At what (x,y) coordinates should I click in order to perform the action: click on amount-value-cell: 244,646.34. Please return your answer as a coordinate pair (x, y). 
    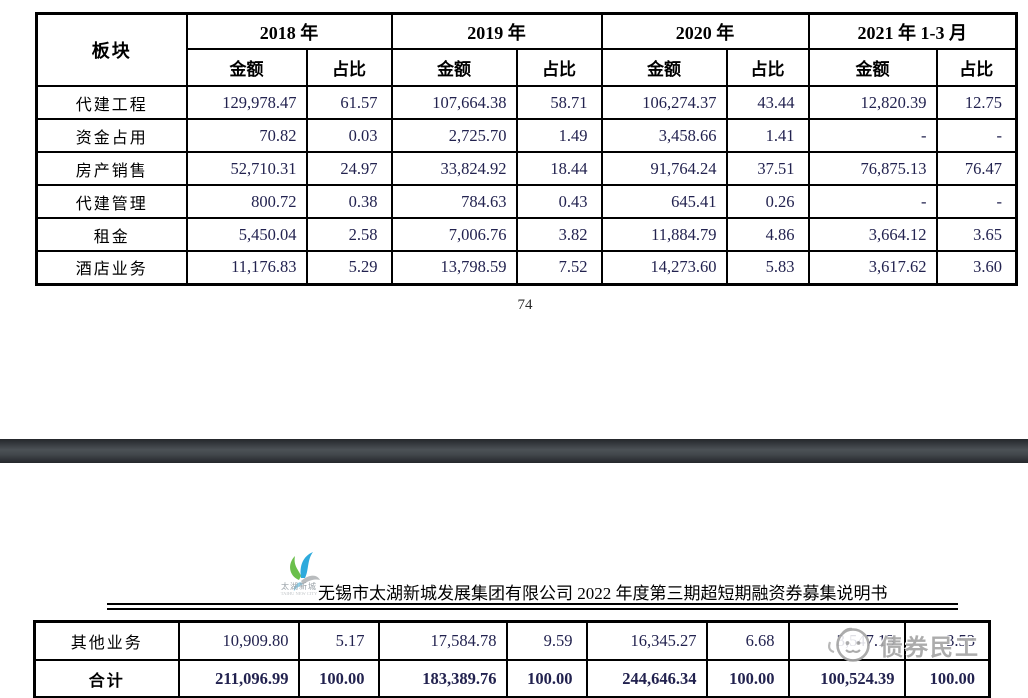
    Looking at the image, I should click on (646, 678).